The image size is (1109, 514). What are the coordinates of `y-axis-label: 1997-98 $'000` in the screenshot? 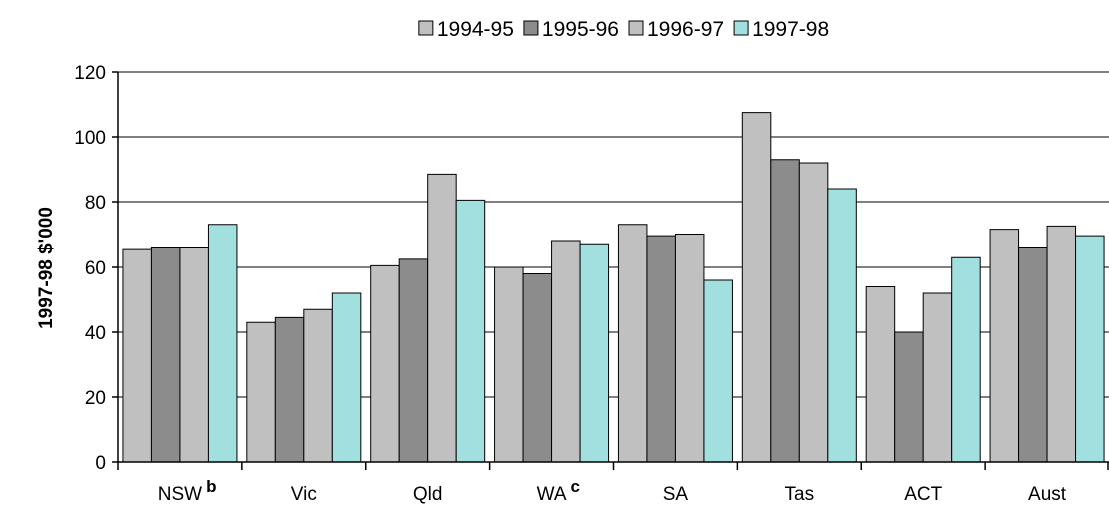 It's located at (46, 268).